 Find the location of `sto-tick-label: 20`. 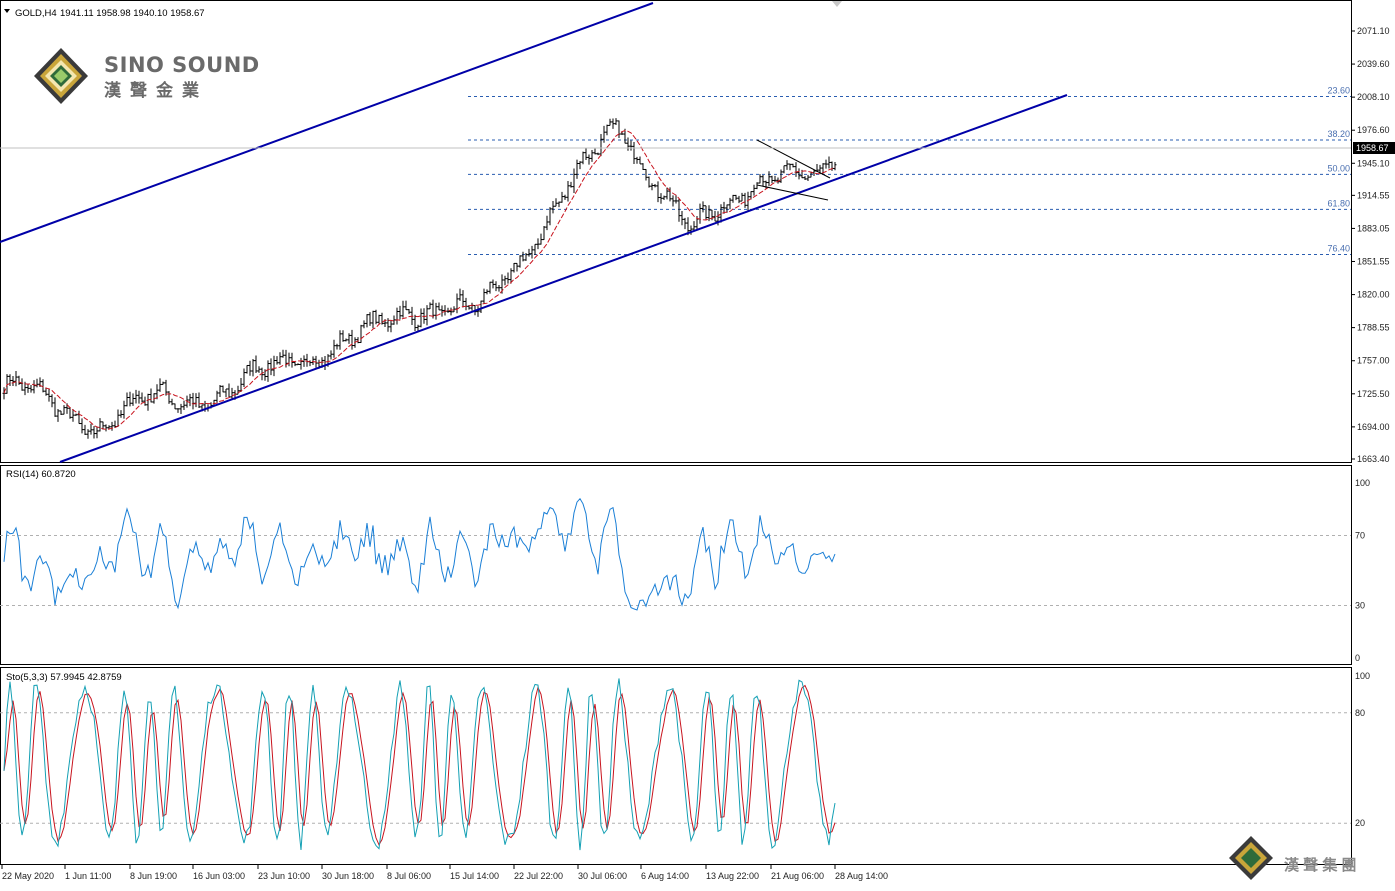

sto-tick-label: 20 is located at coordinates (1360, 823).